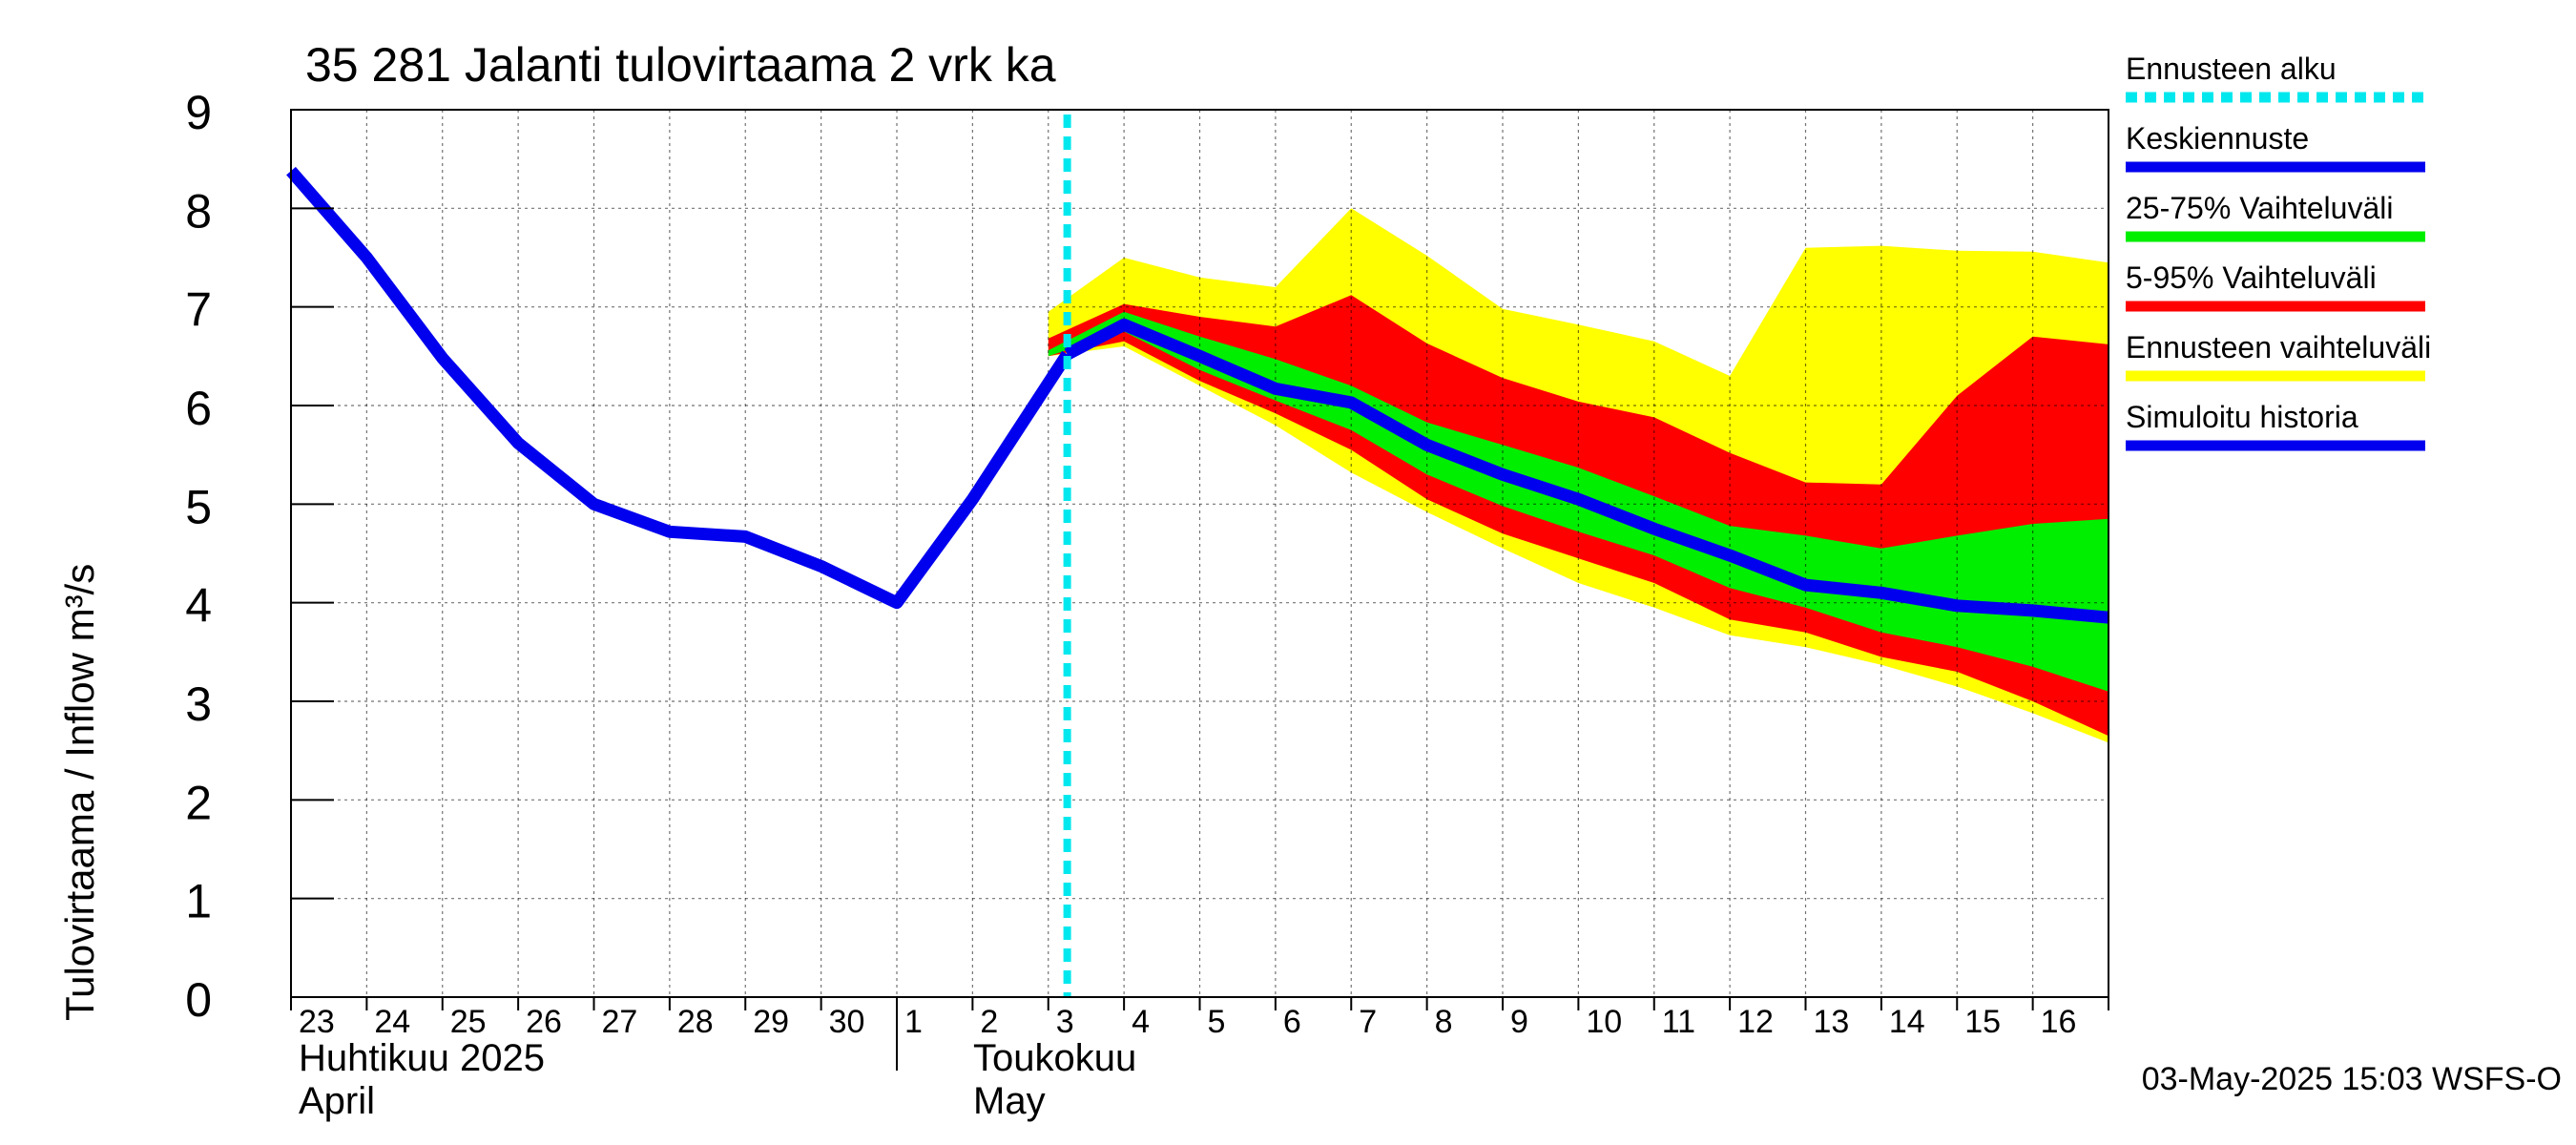 The height and width of the screenshot is (1145, 2576). Describe the element at coordinates (198, 408) in the screenshot. I see `y-tick-label: 6` at that location.